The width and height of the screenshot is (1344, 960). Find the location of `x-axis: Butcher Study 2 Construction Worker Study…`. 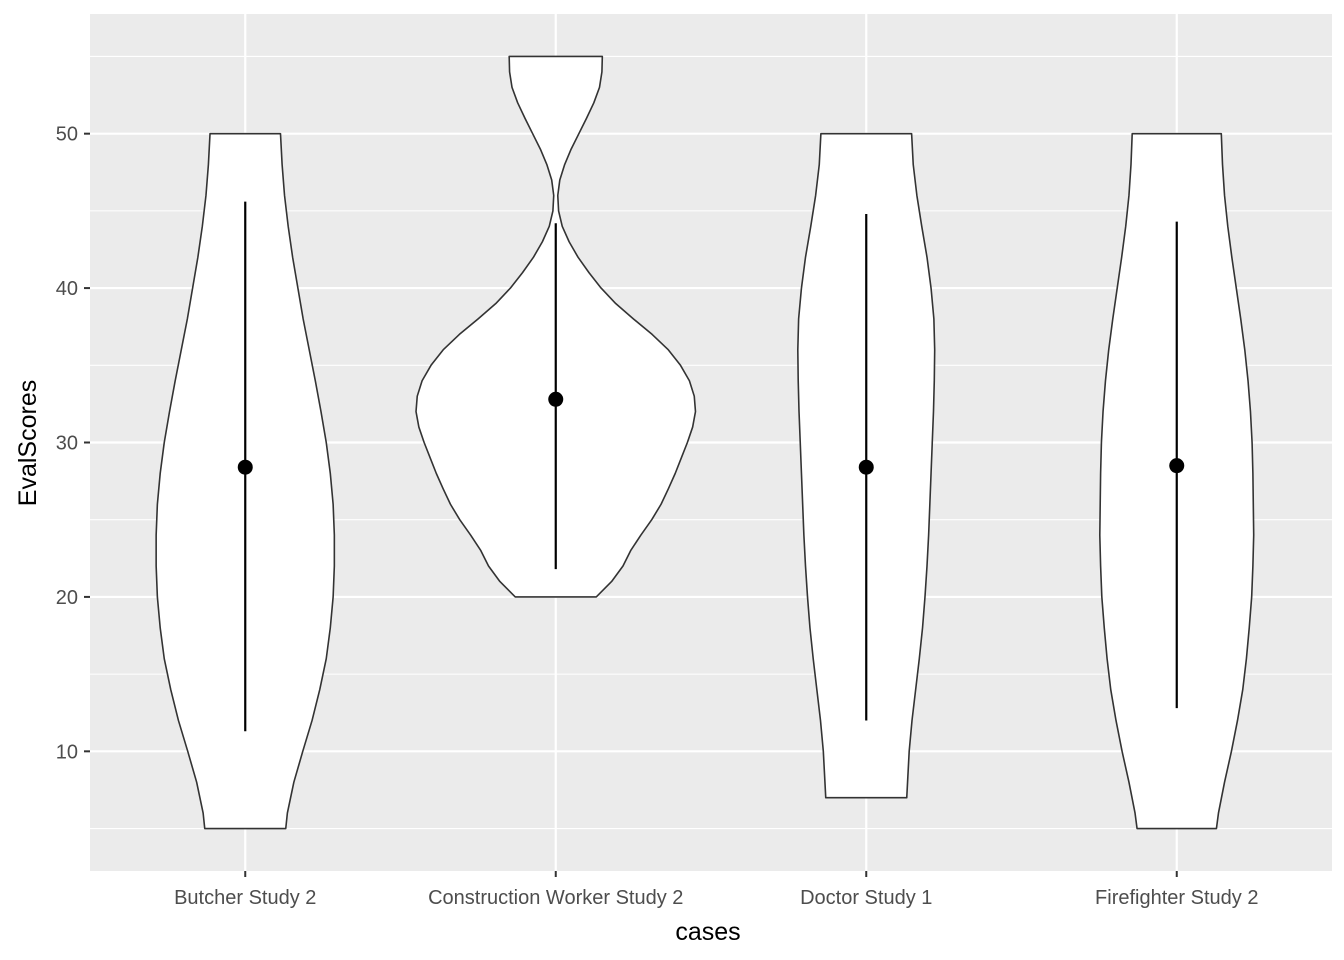

x-axis: Butcher Study 2 Construction Worker Study… is located at coordinates (716, 890).